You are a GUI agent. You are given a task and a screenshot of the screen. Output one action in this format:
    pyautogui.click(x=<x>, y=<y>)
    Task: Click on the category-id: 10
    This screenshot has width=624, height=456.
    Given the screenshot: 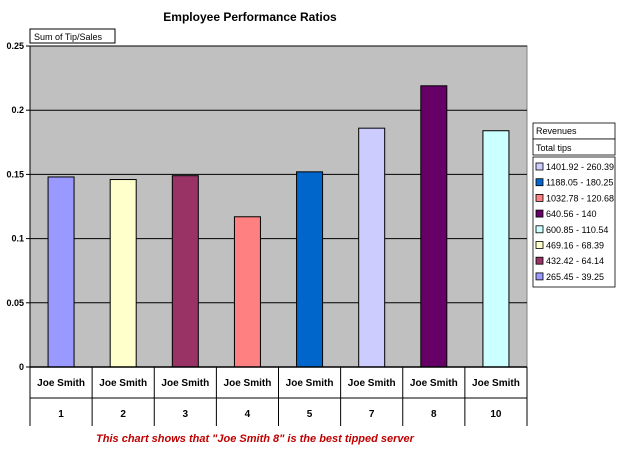 What is the action you would take?
    pyautogui.click(x=496, y=414)
    